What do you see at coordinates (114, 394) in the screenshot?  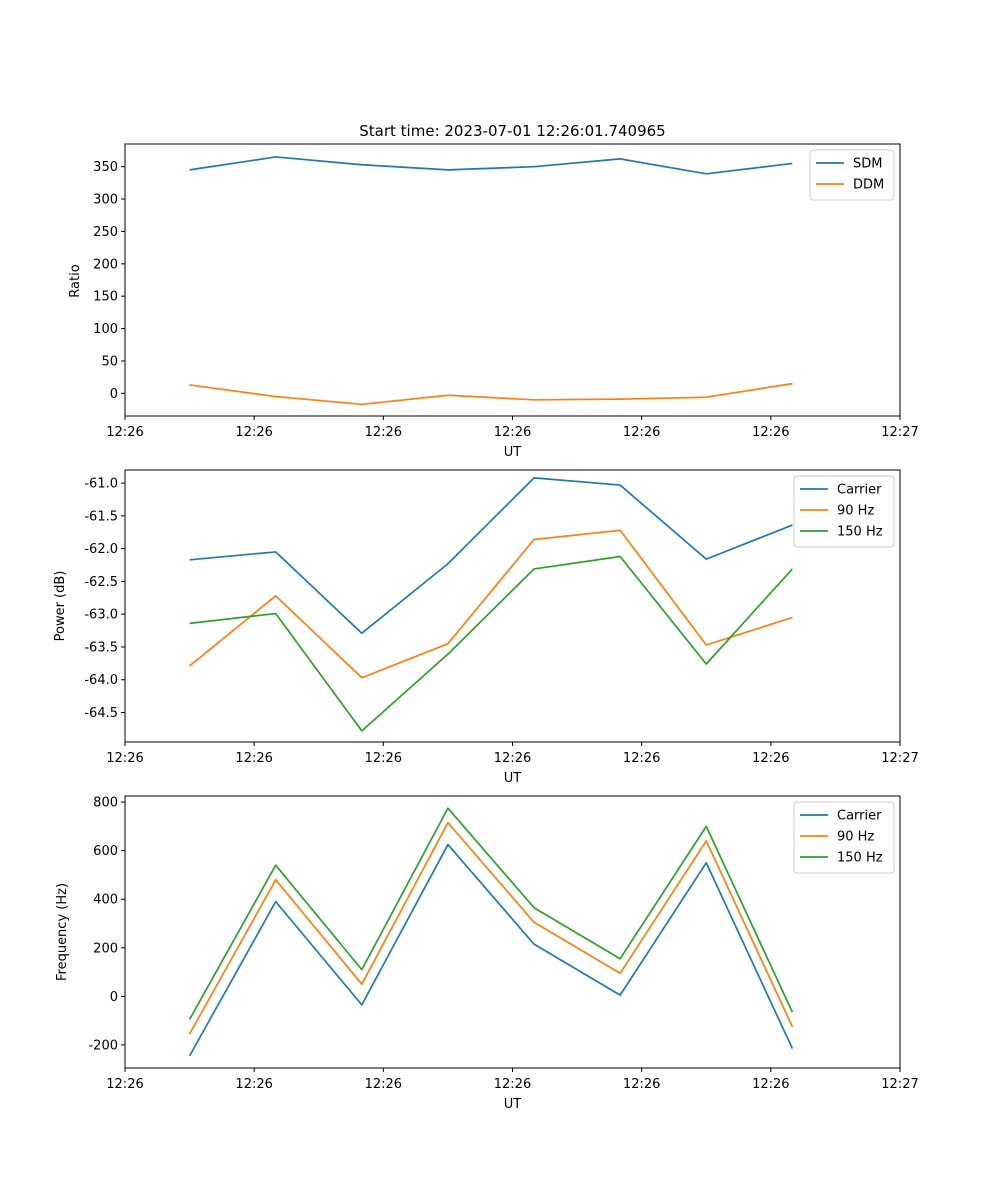 I see `ratio-y-tick-label: 0` at bounding box center [114, 394].